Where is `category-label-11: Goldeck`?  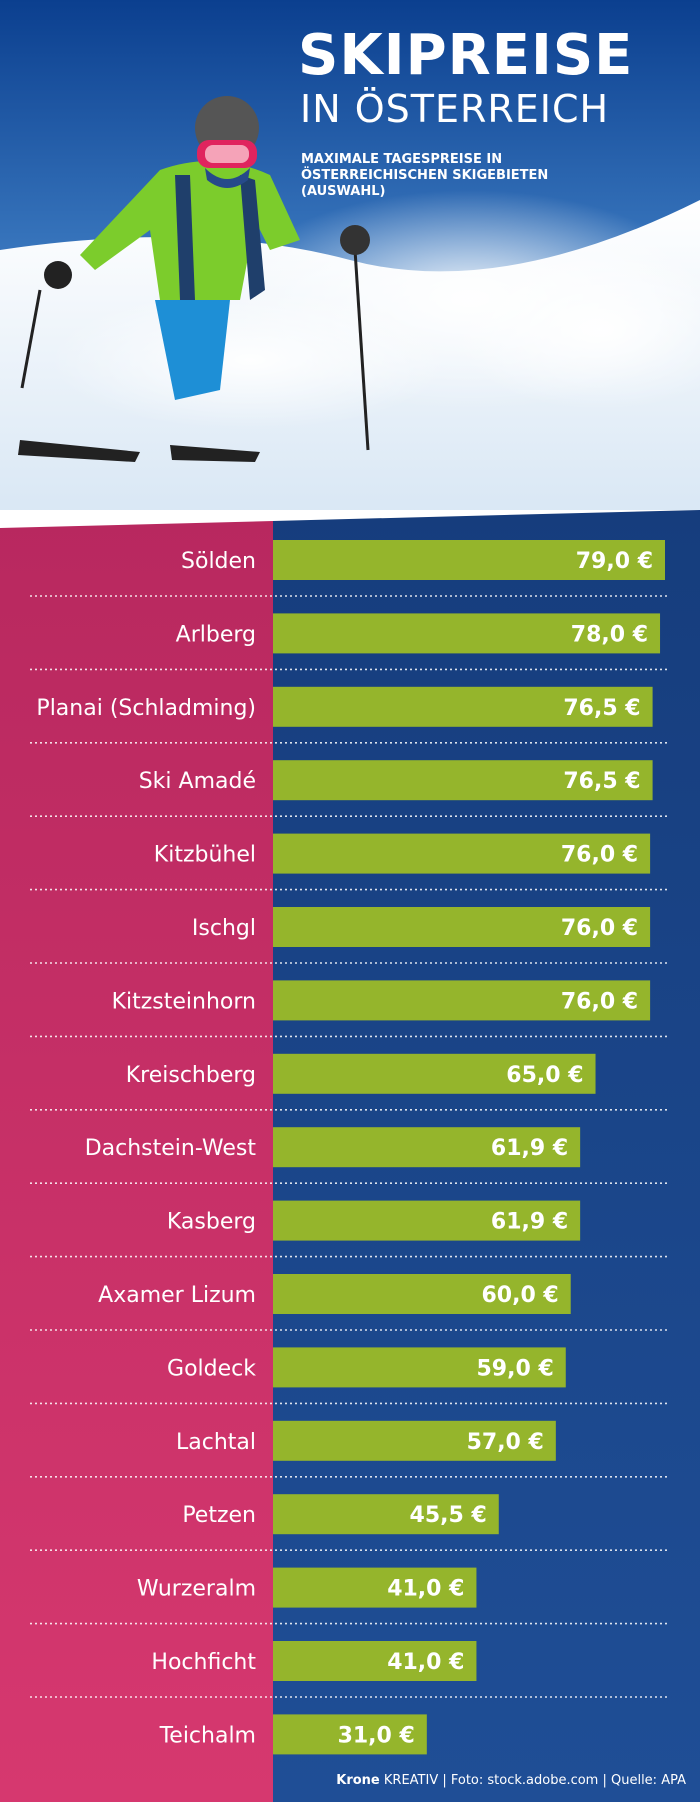
category-label-11: Goldeck is located at coordinates (211, 1368).